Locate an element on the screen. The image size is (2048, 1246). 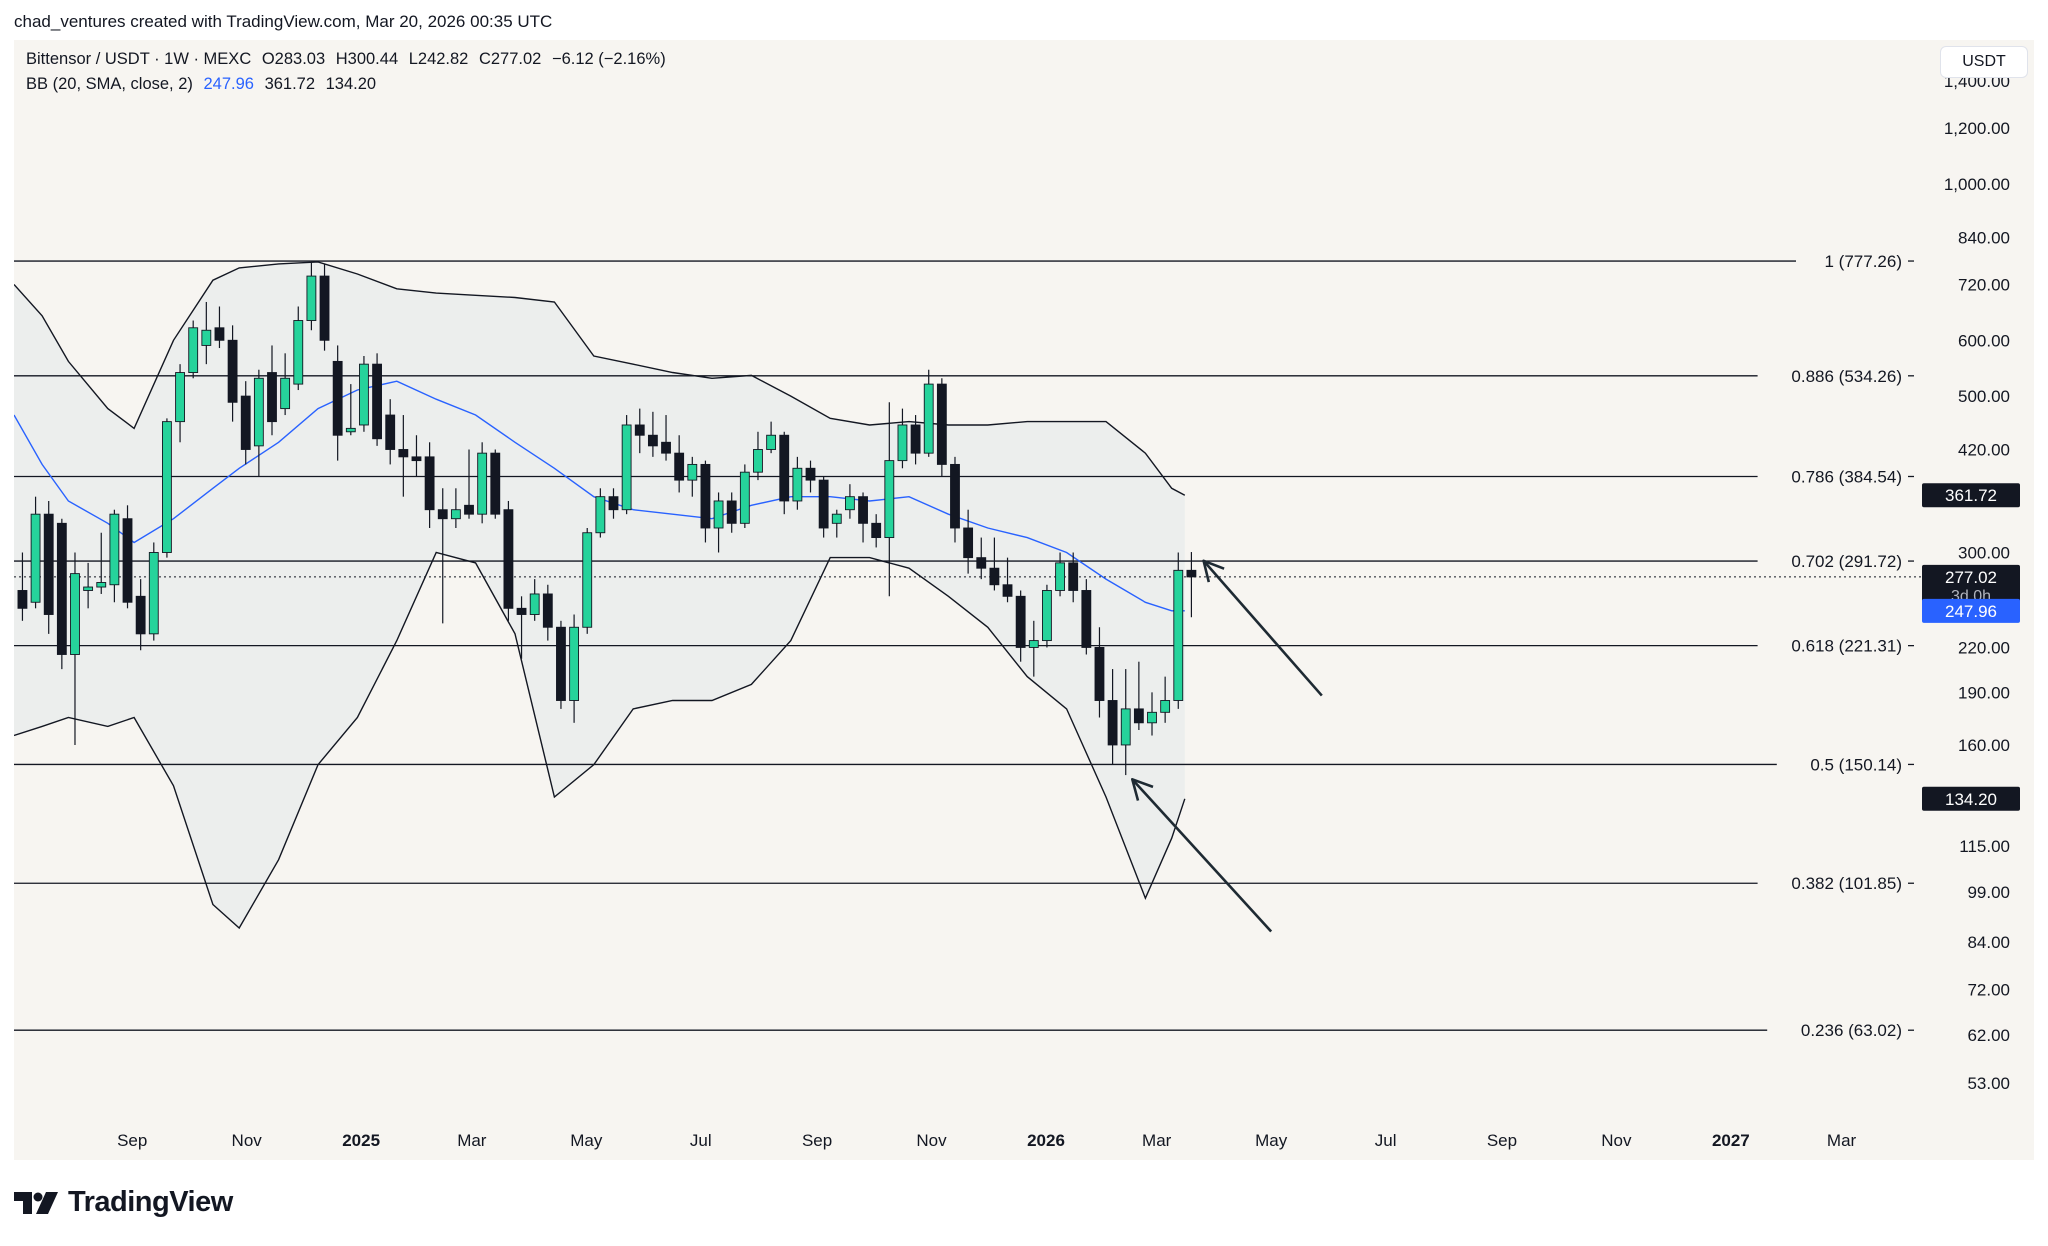
bb-label: BB (20, SMA, close, 2) is located at coordinates (109, 84).